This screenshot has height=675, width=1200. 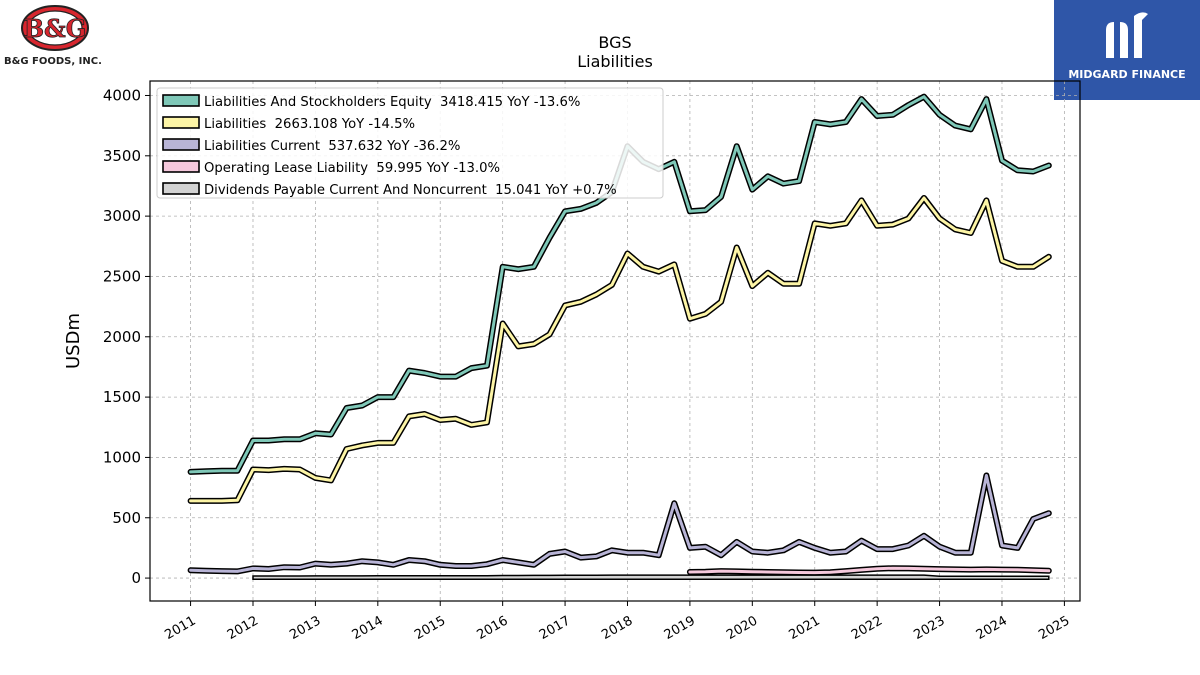 What do you see at coordinates (122, 276) in the screenshot?
I see `y-tick-label: 2500` at bounding box center [122, 276].